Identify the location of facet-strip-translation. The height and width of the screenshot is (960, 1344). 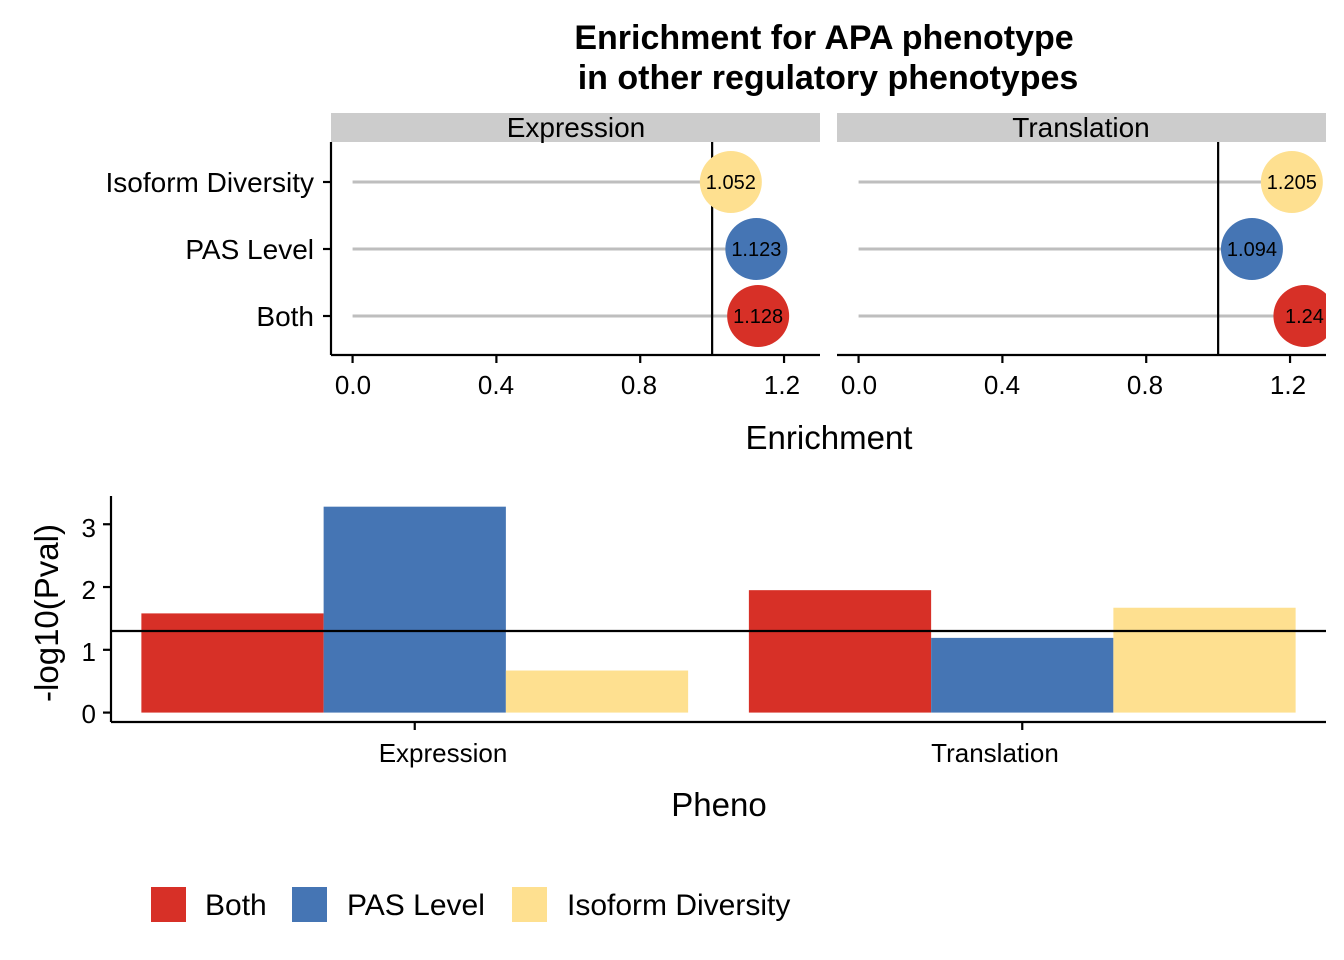
(1081, 127).